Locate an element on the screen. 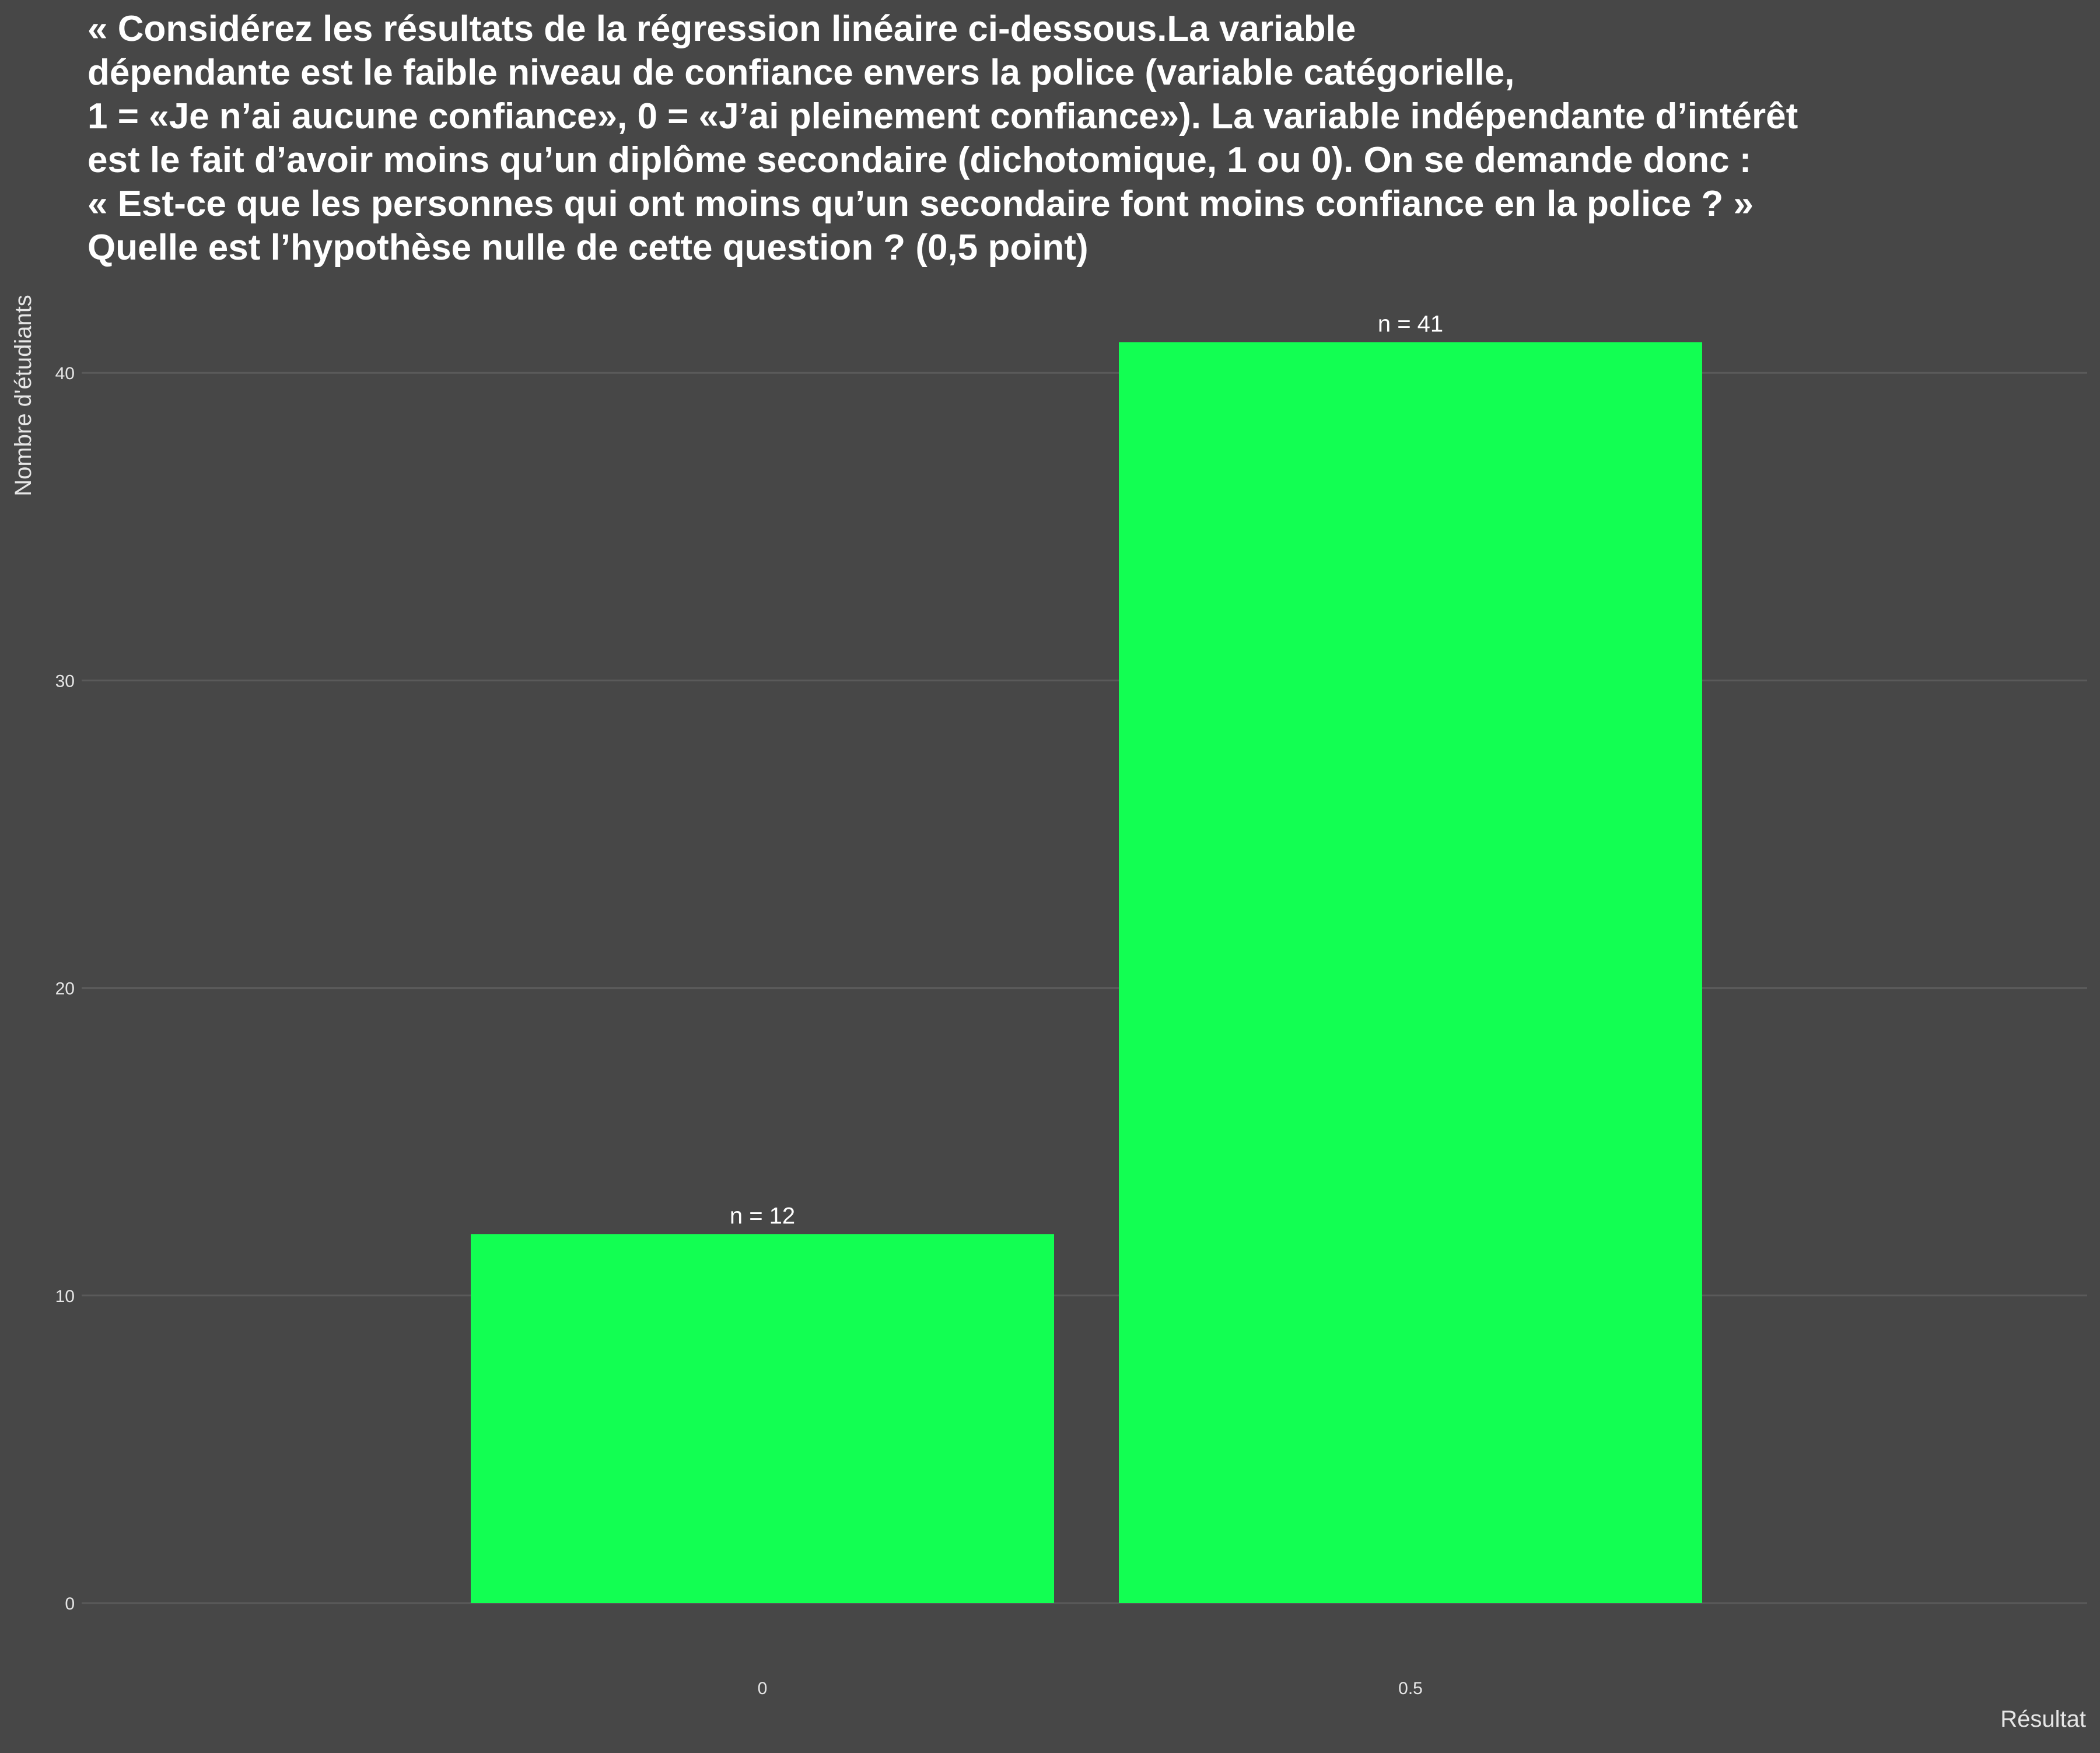 The width and height of the screenshot is (2100, 1753). y-tick-label: 40 is located at coordinates (65, 373).